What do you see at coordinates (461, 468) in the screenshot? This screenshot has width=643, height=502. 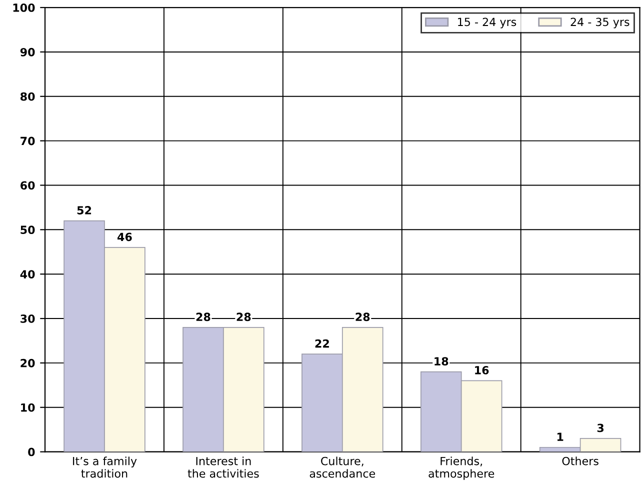 I see `x-tick-label: Friends, atmosphere` at bounding box center [461, 468].